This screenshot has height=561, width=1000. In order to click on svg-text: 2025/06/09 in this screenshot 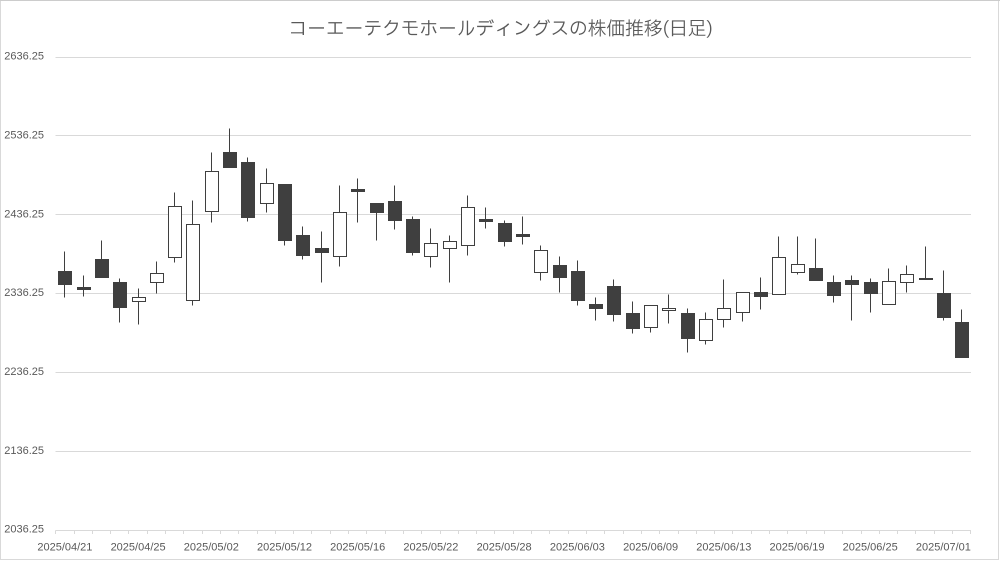, I will do `click(650, 547)`.